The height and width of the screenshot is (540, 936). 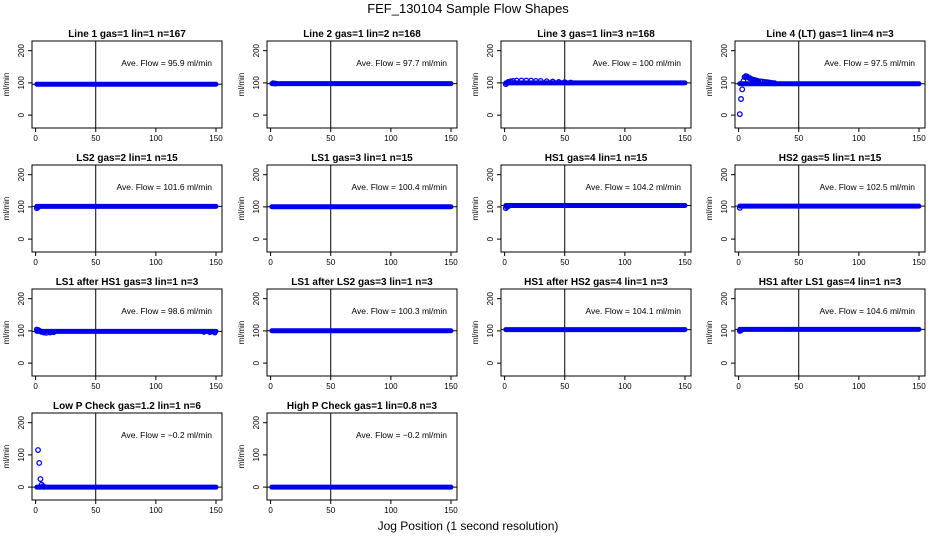 What do you see at coordinates (633, 311) in the screenshot?
I see `average-flow-annotation: Ave. Flow = 104.1 ml/min` at bounding box center [633, 311].